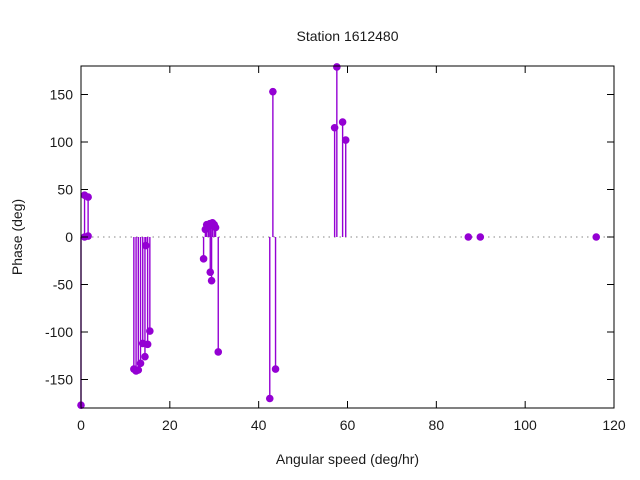 Image resolution: width=640 pixels, height=480 pixels. What do you see at coordinates (81, 425) in the screenshot?
I see `x-tick-label: 0` at bounding box center [81, 425].